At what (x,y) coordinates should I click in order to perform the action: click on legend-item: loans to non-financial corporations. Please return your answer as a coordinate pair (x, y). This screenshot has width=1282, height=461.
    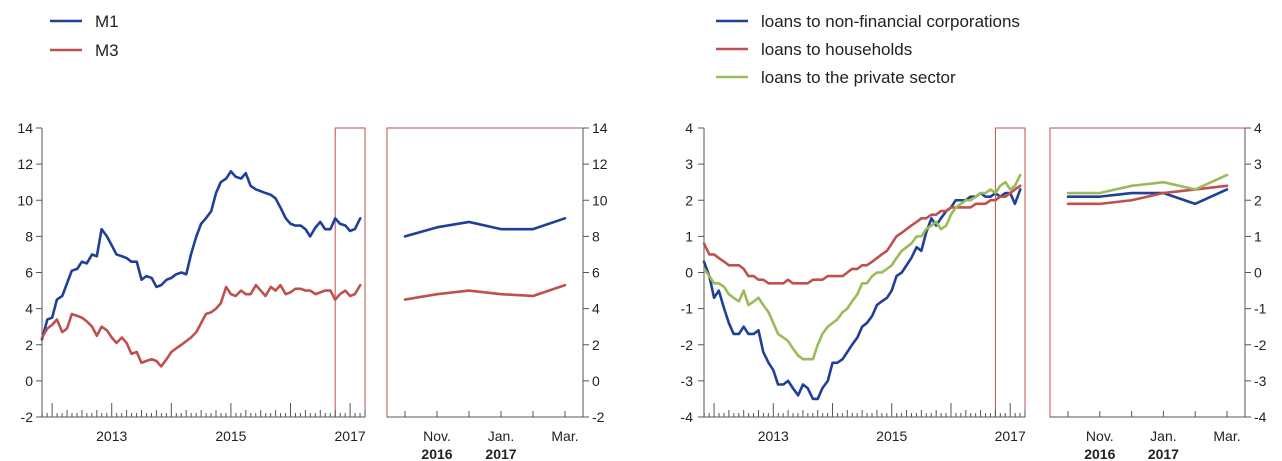
    Looking at the image, I should click on (868, 21).